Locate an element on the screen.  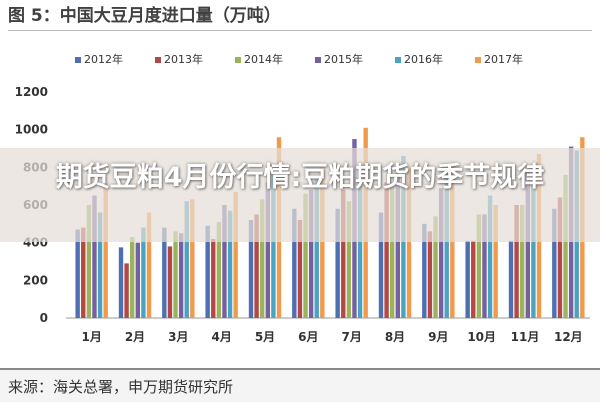
y-tick-label: 1000 is located at coordinates (31, 130).